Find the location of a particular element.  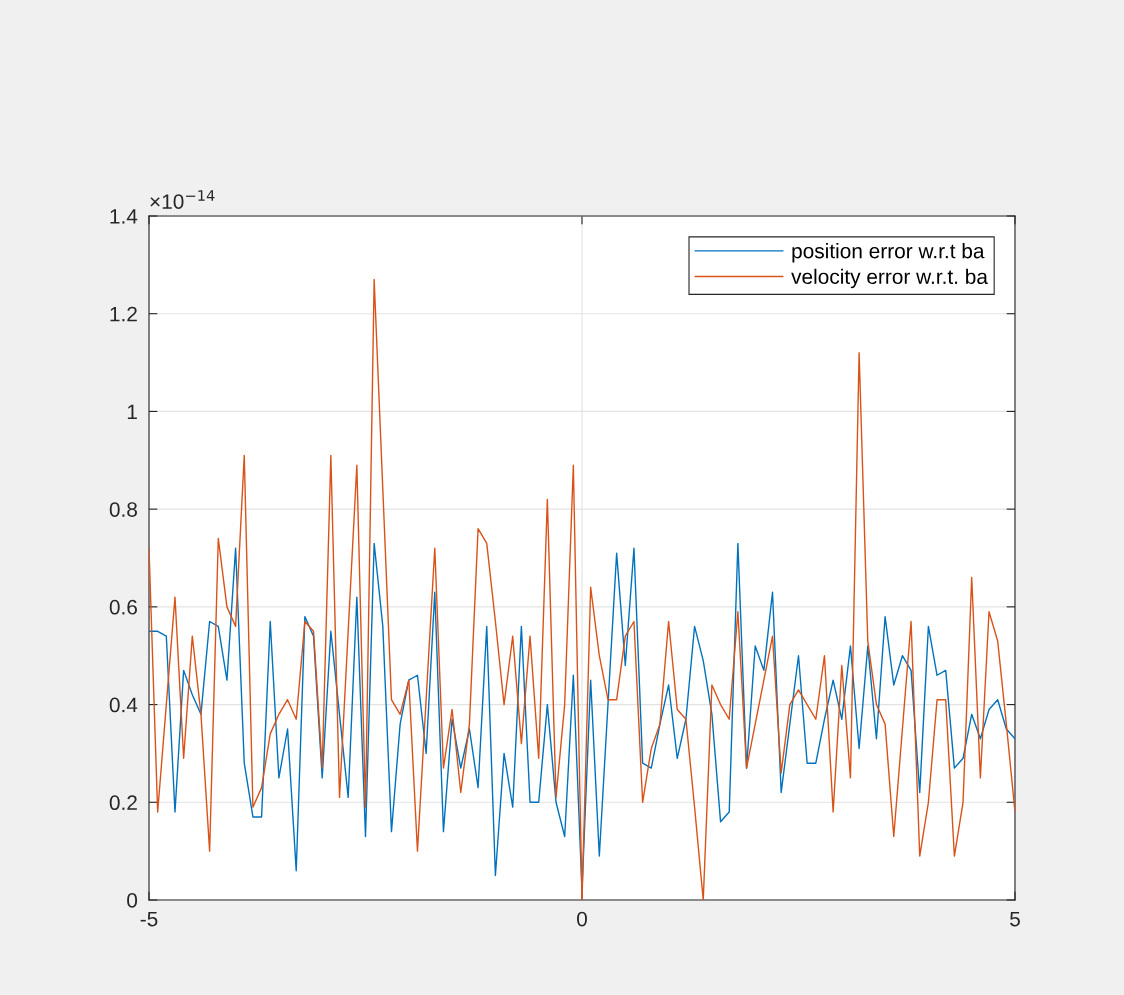

y-tick-label: 0.2 is located at coordinates (123, 803).